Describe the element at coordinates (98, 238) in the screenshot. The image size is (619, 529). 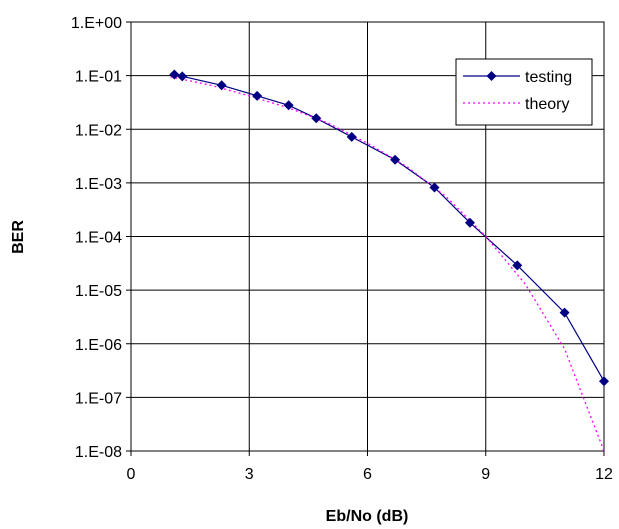
I see `y-tick-label: 1.E-04` at that location.